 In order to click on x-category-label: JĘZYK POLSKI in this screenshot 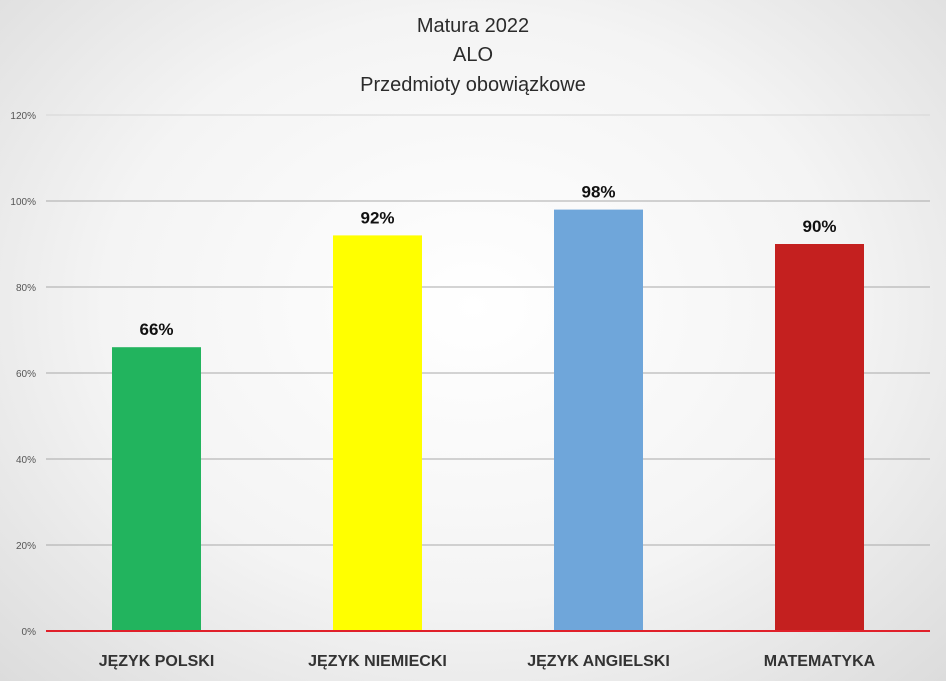, I will do `click(157, 661)`.